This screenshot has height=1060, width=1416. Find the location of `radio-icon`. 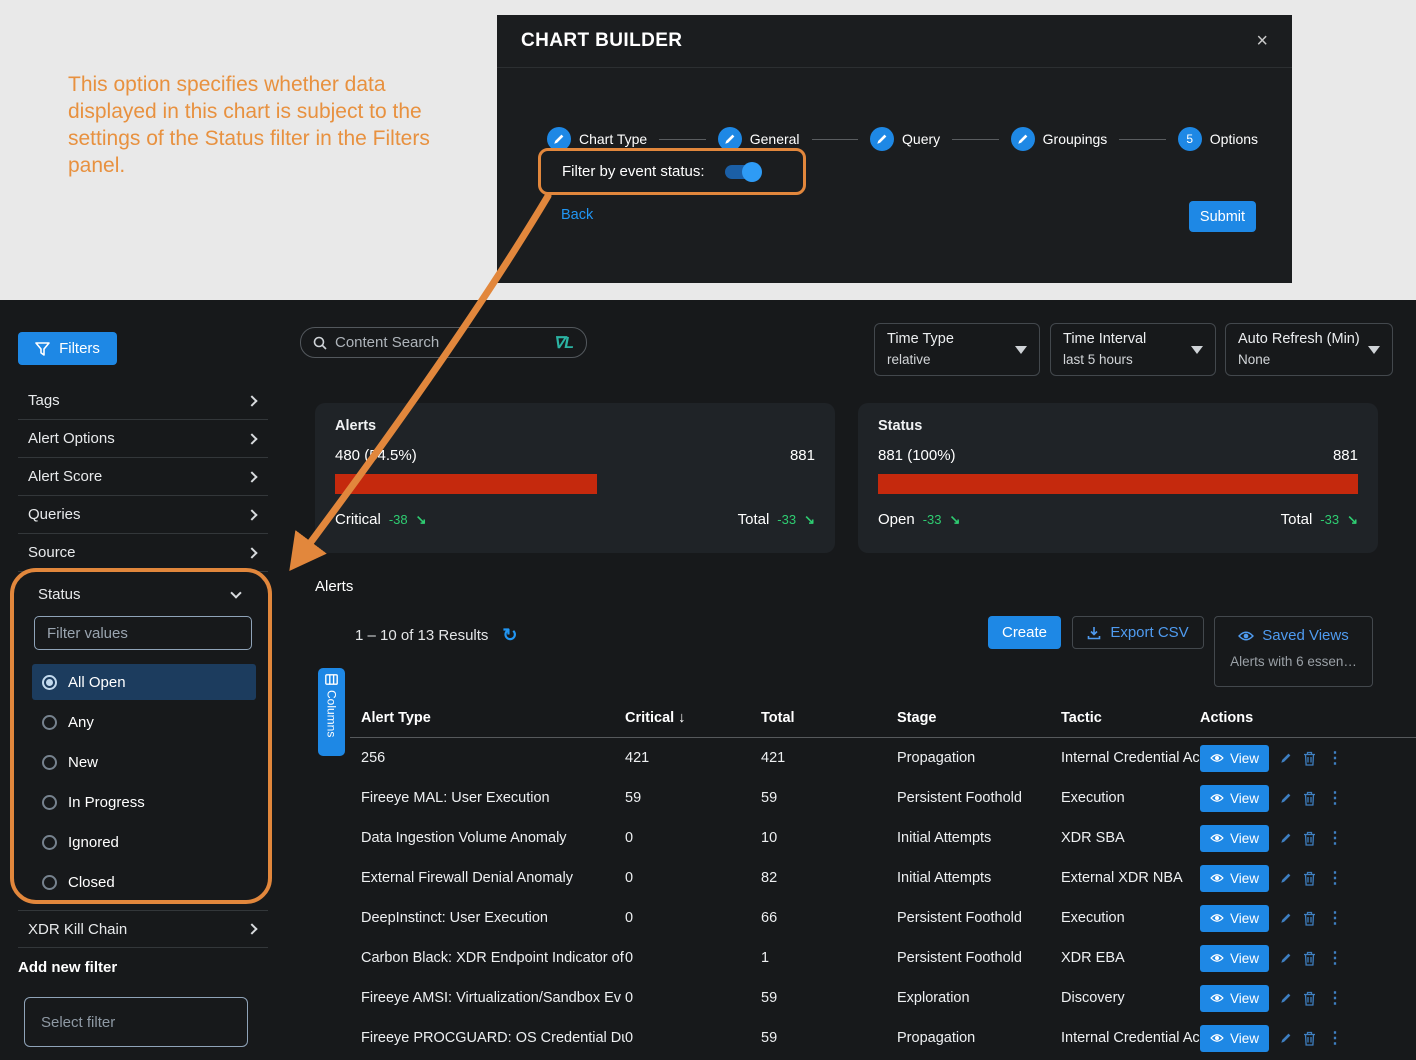

radio-icon is located at coordinates (49, 802).